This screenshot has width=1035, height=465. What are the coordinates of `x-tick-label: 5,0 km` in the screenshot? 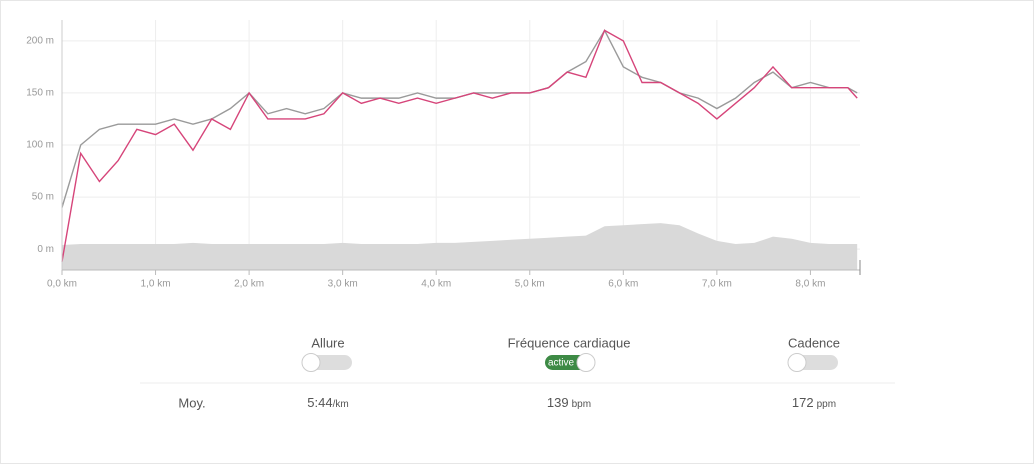 It's located at (530, 284).